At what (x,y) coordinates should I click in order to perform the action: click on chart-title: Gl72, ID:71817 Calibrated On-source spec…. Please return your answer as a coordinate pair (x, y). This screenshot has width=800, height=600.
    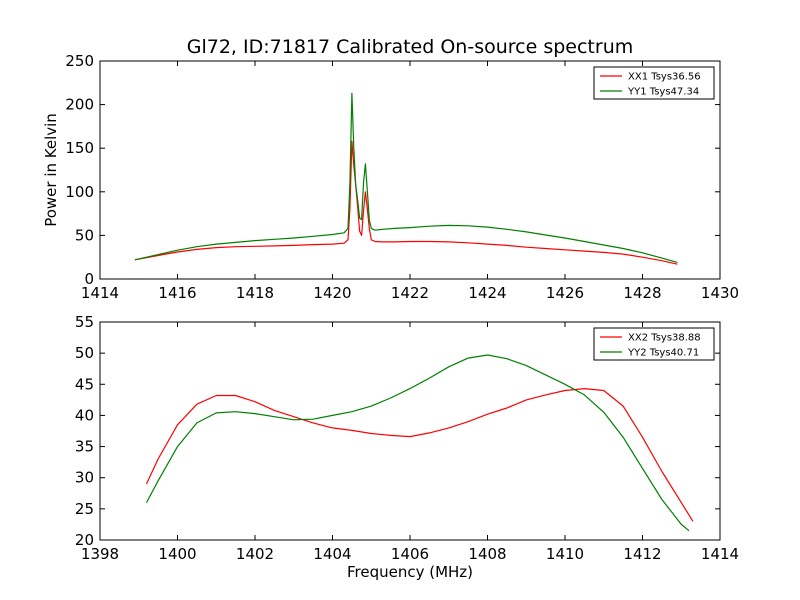
    Looking at the image, I should click on (410, 47).